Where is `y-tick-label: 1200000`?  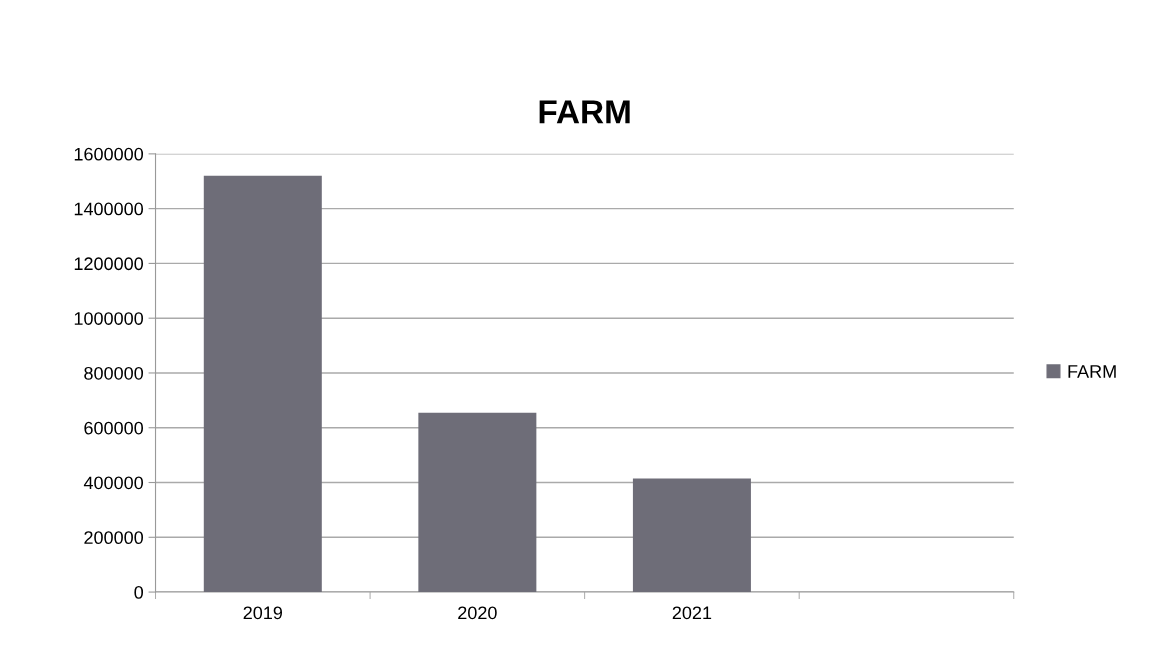
y-tick-label: 1200000 is located at coordinates (109, 264).